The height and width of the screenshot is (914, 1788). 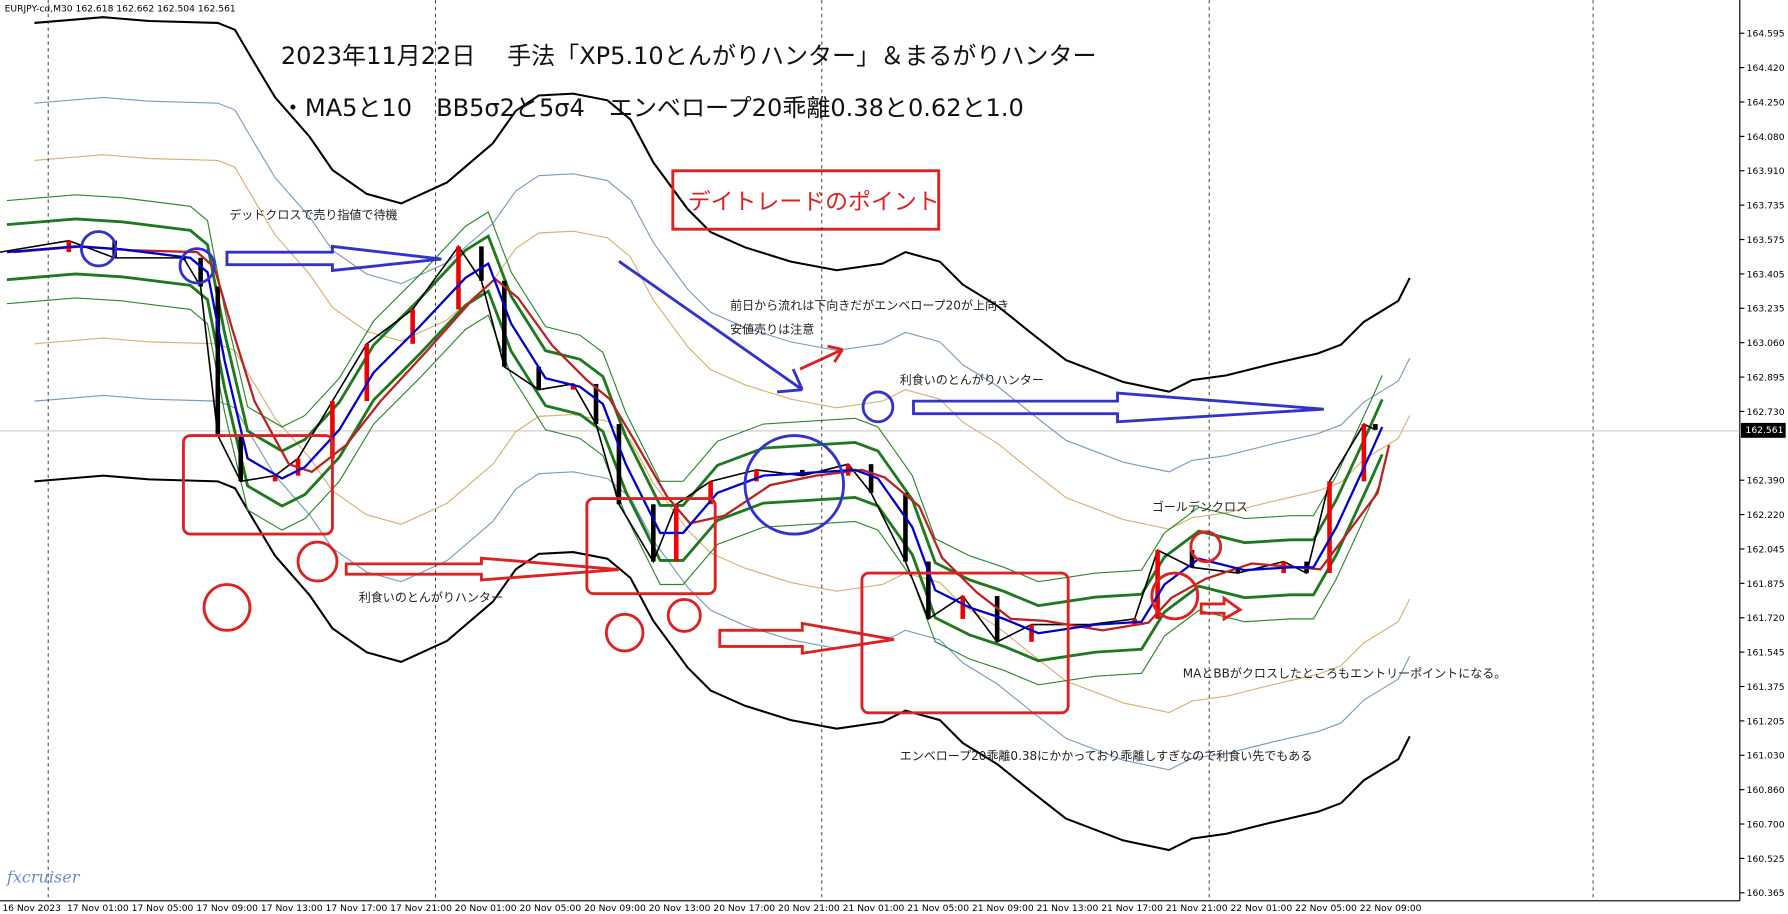 What do you see at coordinates (1766, 240) in the screenshot?
I see `price-label: 163.575` at bounding box center [1766, 240].